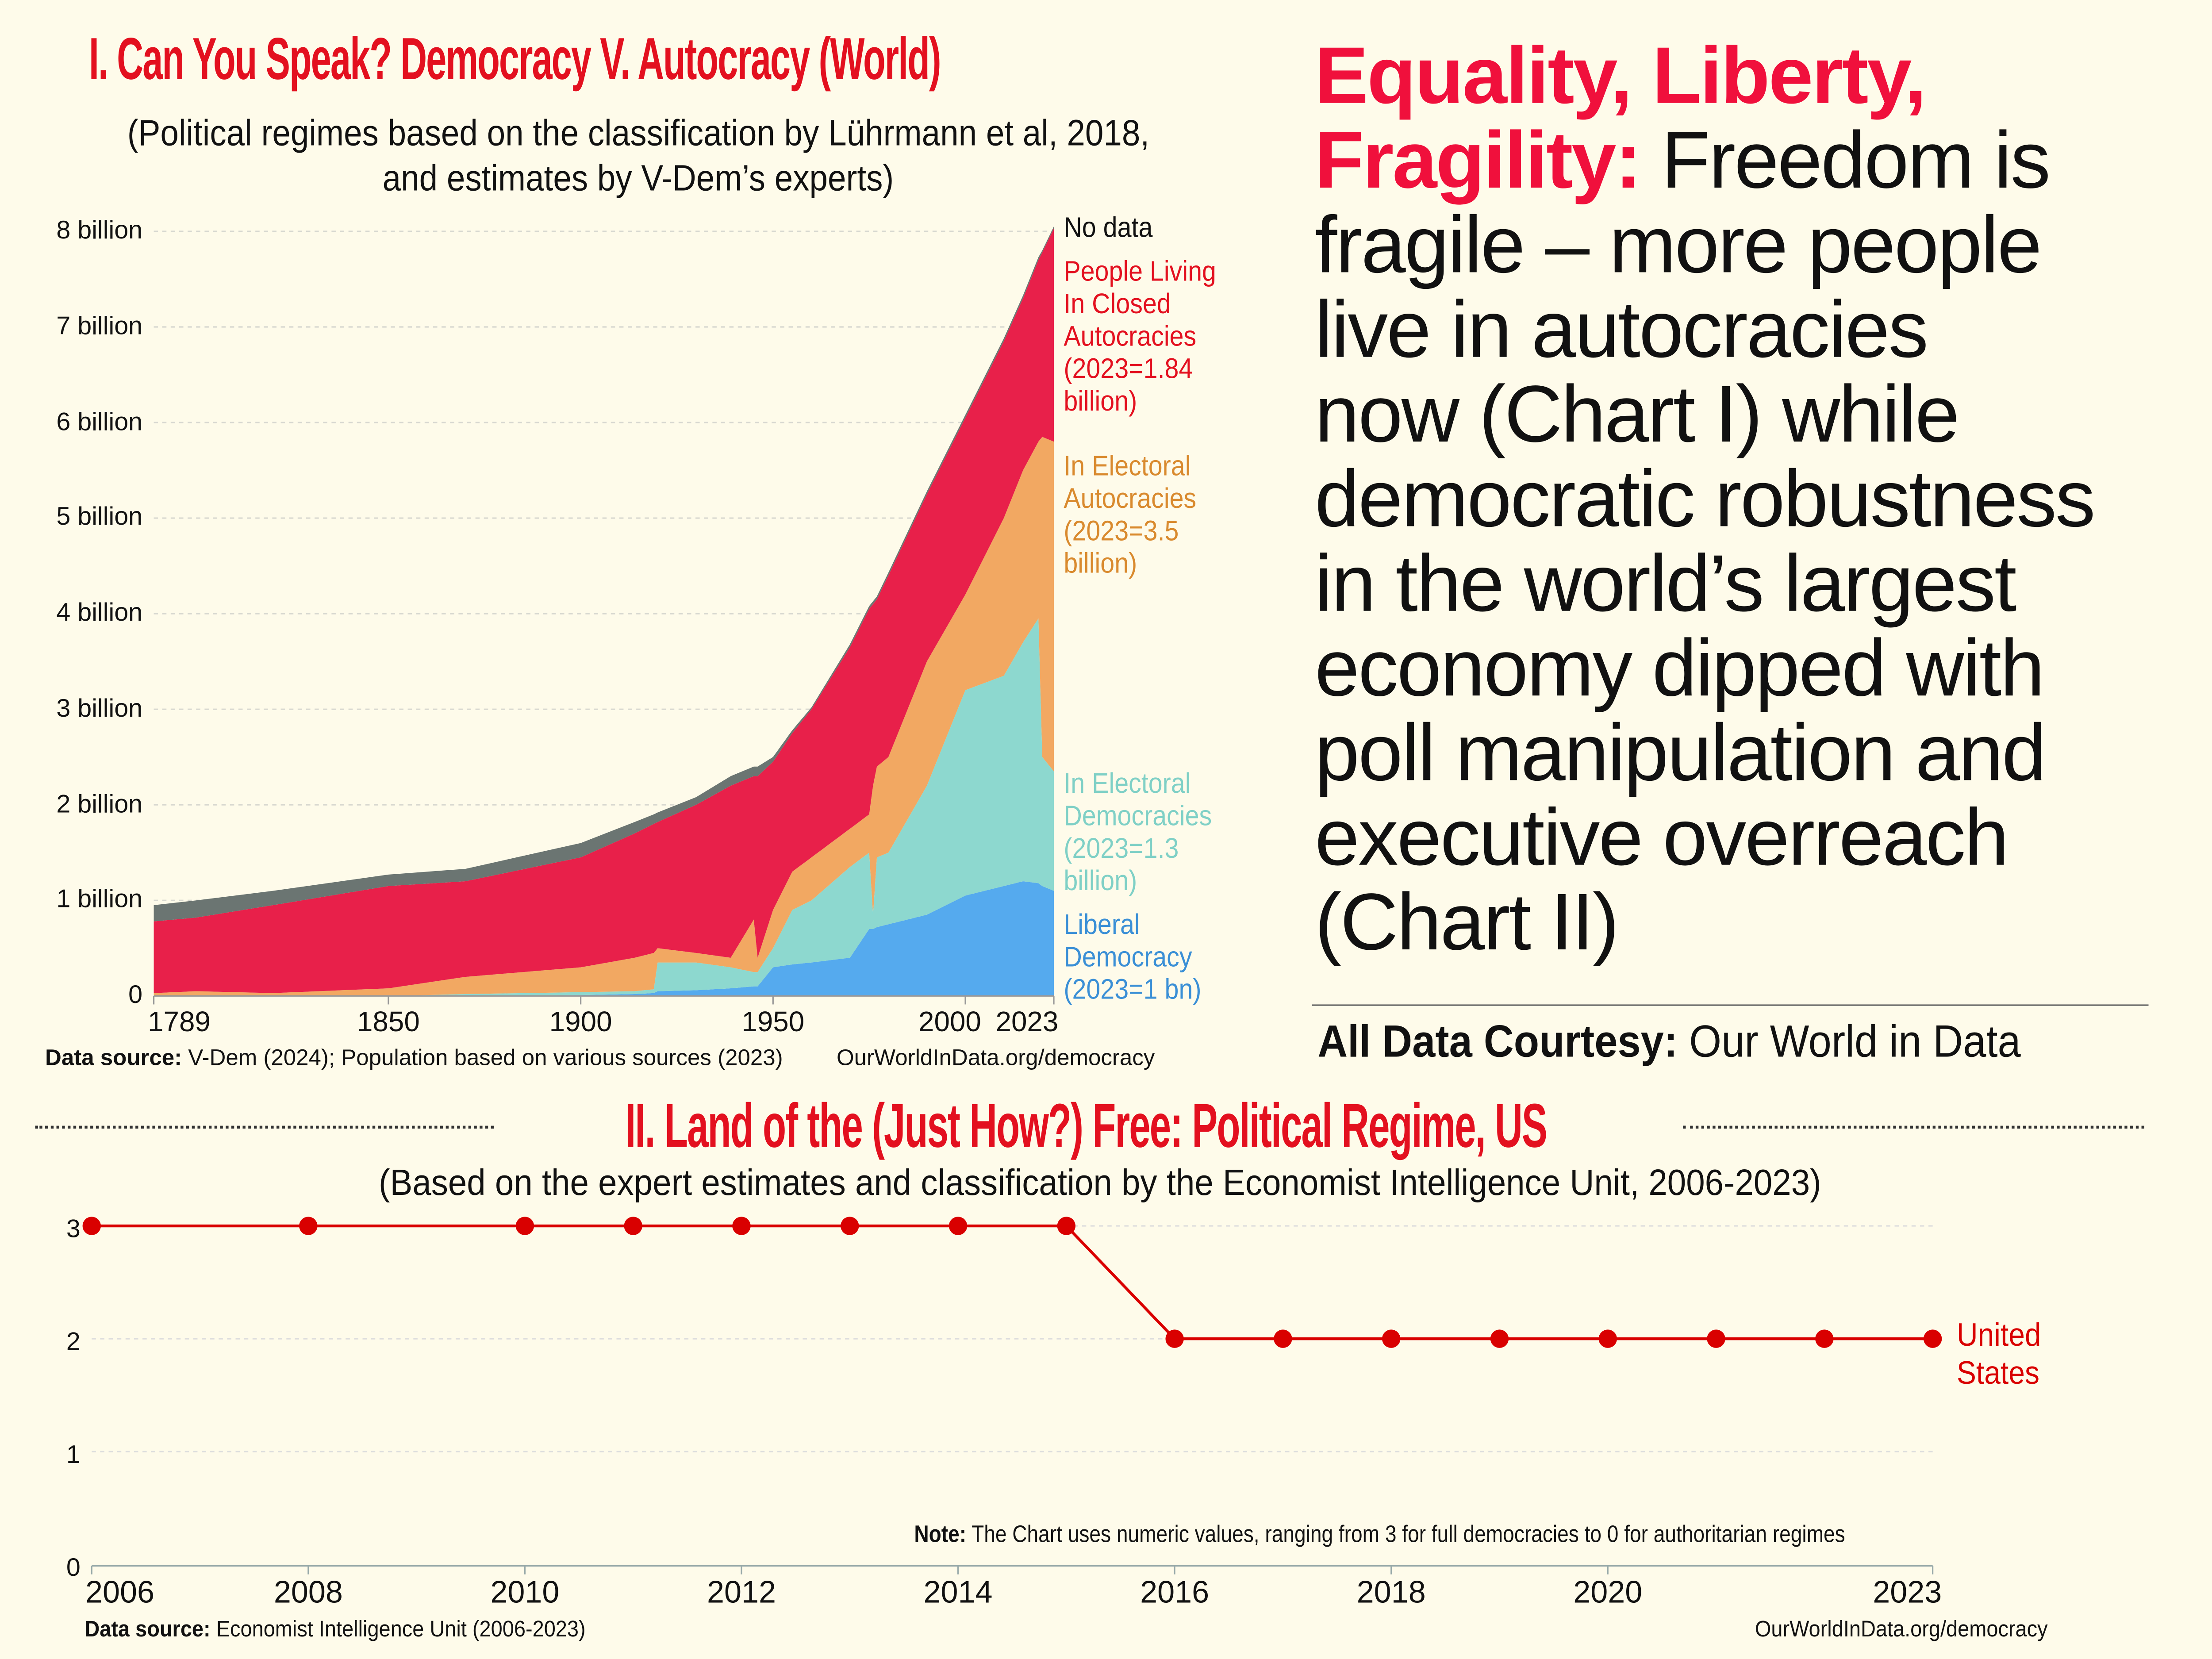 The image size is (2212, 1659). I want to click on y-tick-label: 4 billion, so click(100, 612).